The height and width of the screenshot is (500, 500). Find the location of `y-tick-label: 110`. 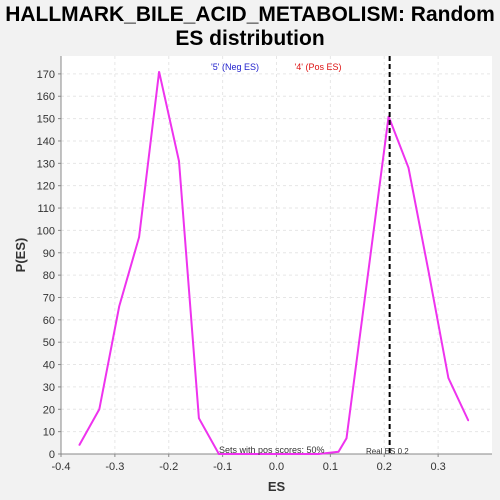

y-tick-label: 110 is located at coordinates (46, 209).